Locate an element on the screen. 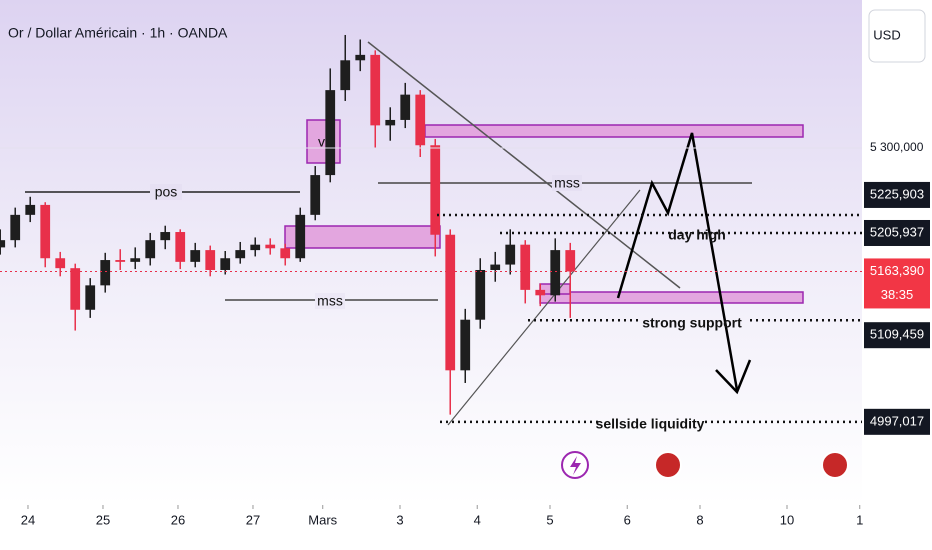  price-label: 5225,903 is located at coordinates (897, 193).